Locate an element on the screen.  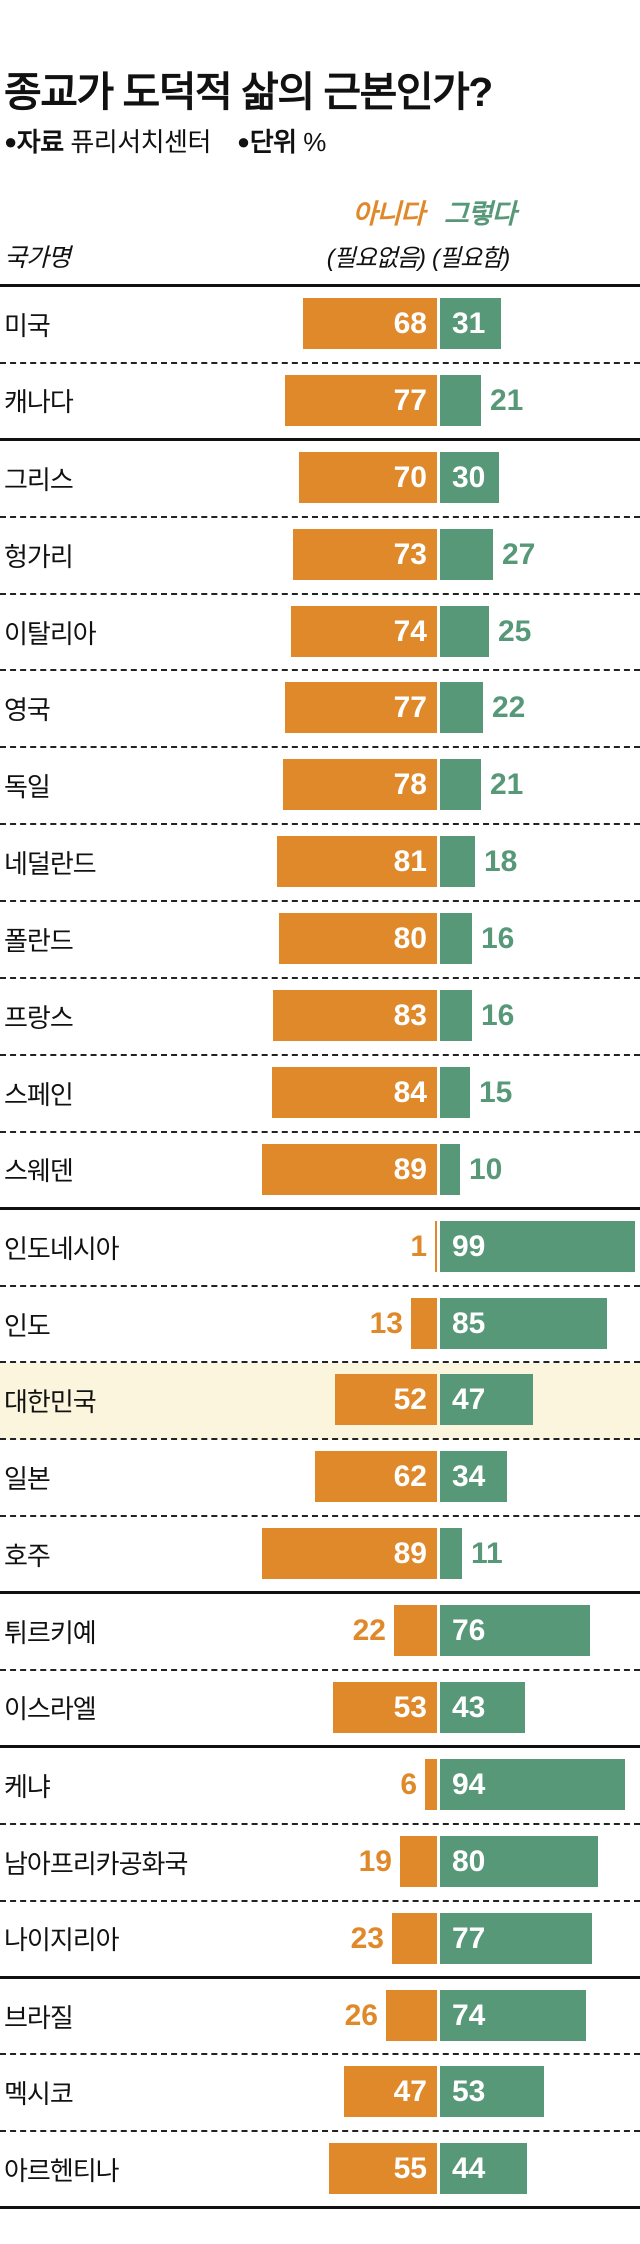
yes-bar: 31 is located at coordinates (470, 323).